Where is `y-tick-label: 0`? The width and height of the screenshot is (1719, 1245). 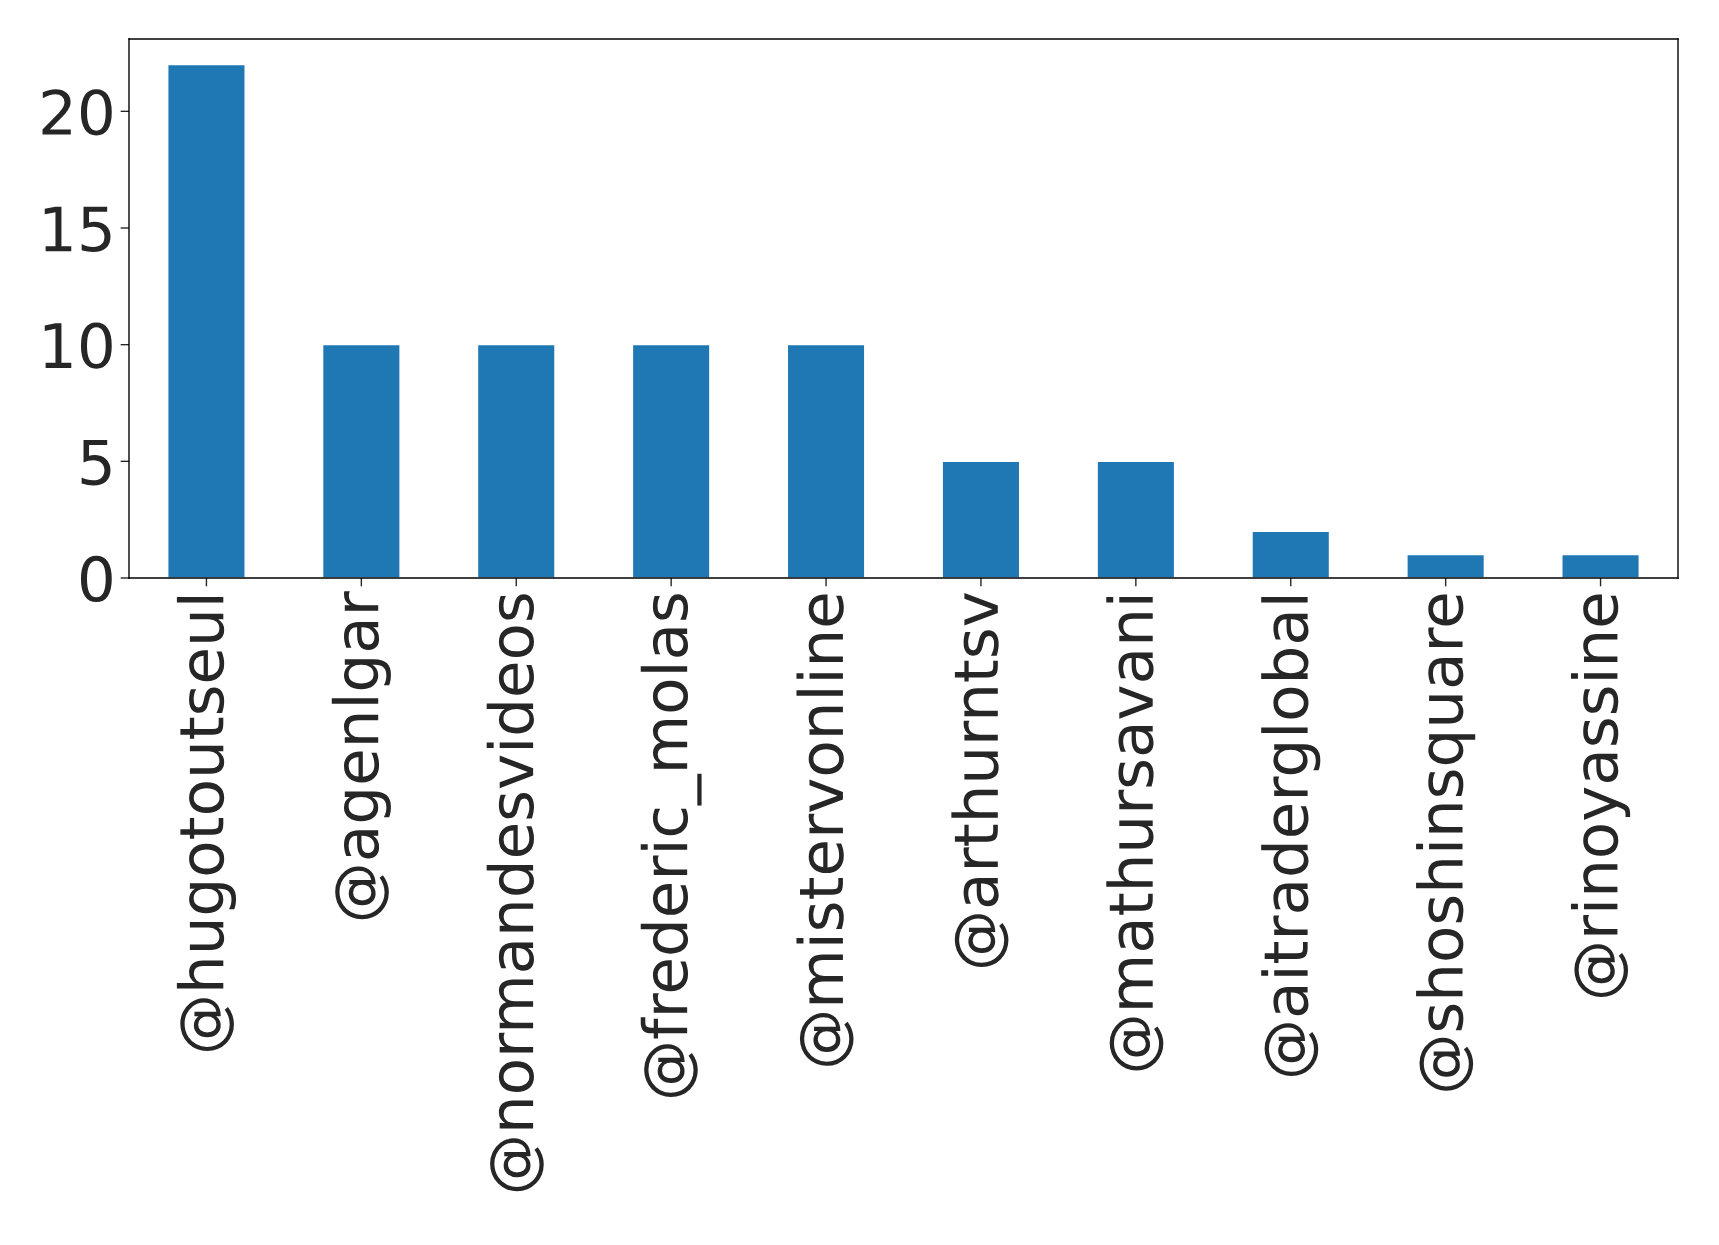 y-tick-label: 0 is located at coordinates (96, 579).